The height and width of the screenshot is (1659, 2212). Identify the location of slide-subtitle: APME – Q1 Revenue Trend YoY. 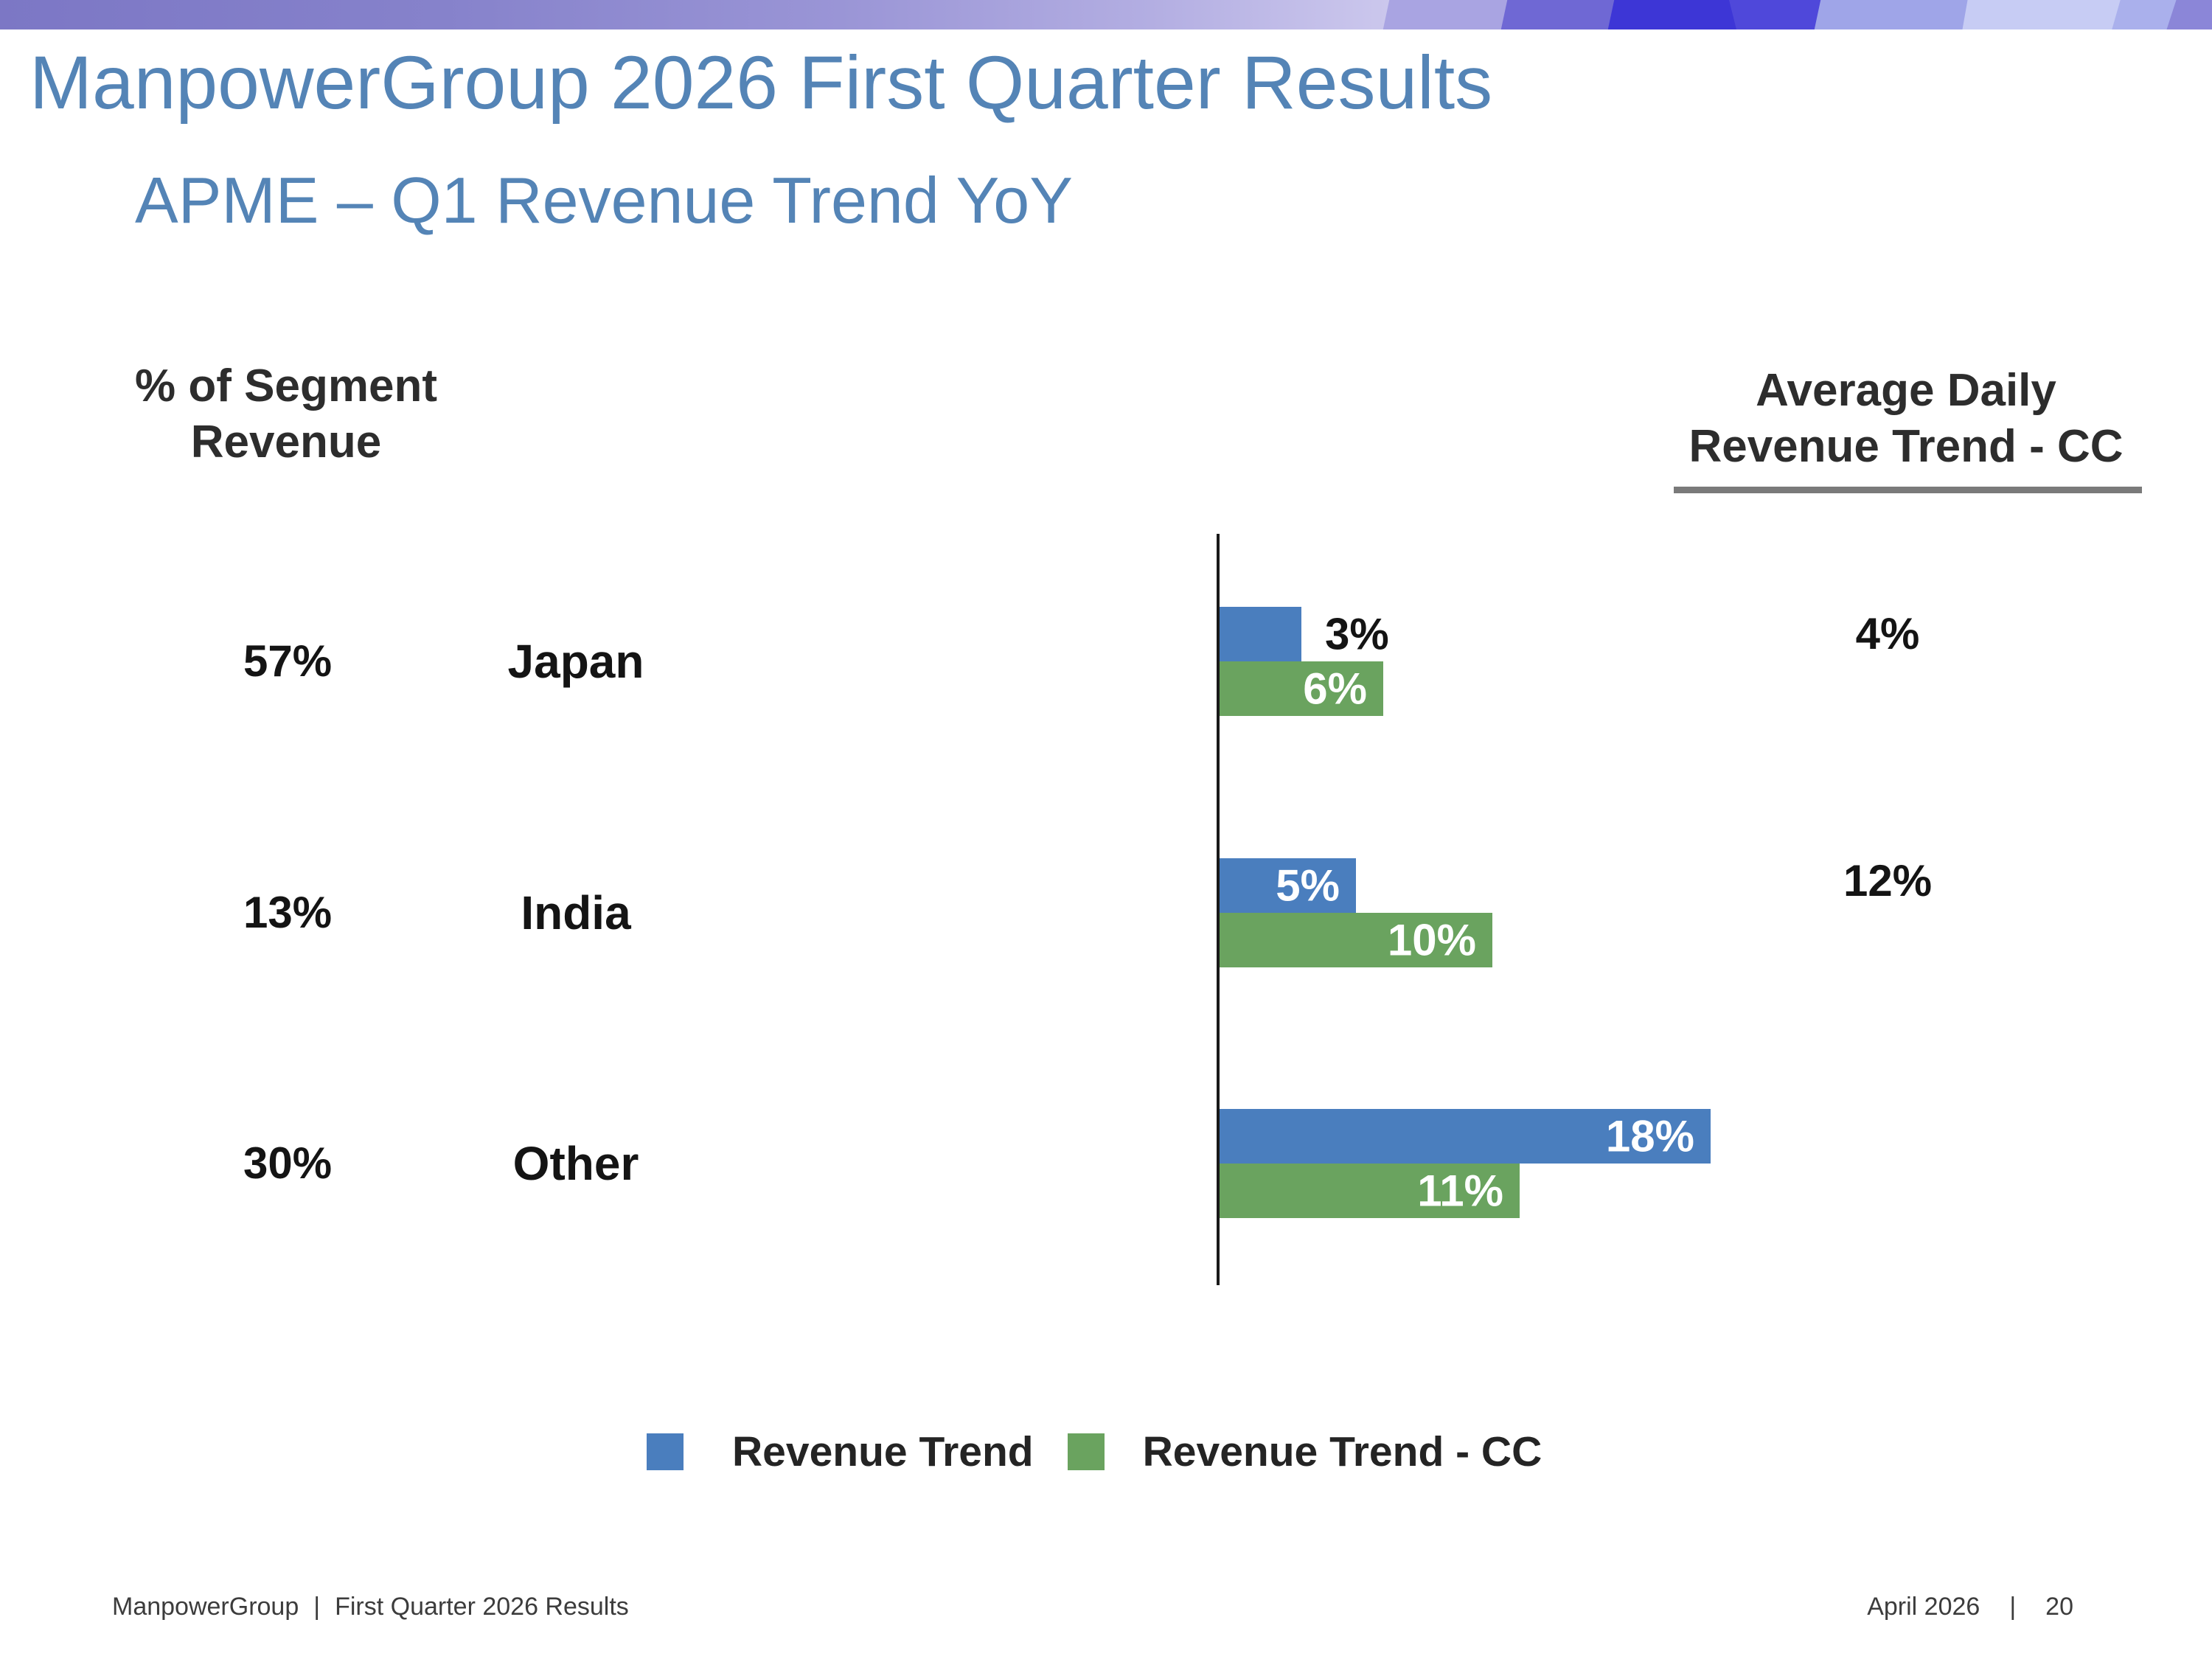
(604, 200).